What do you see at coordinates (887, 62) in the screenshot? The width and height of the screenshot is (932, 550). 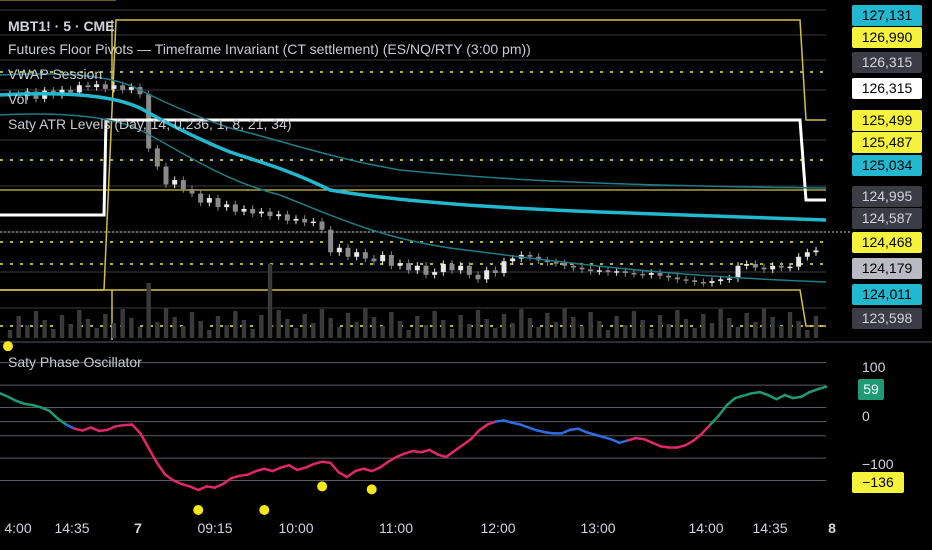 I see `price-tag: 126,315` at bounding box center [887, 62].